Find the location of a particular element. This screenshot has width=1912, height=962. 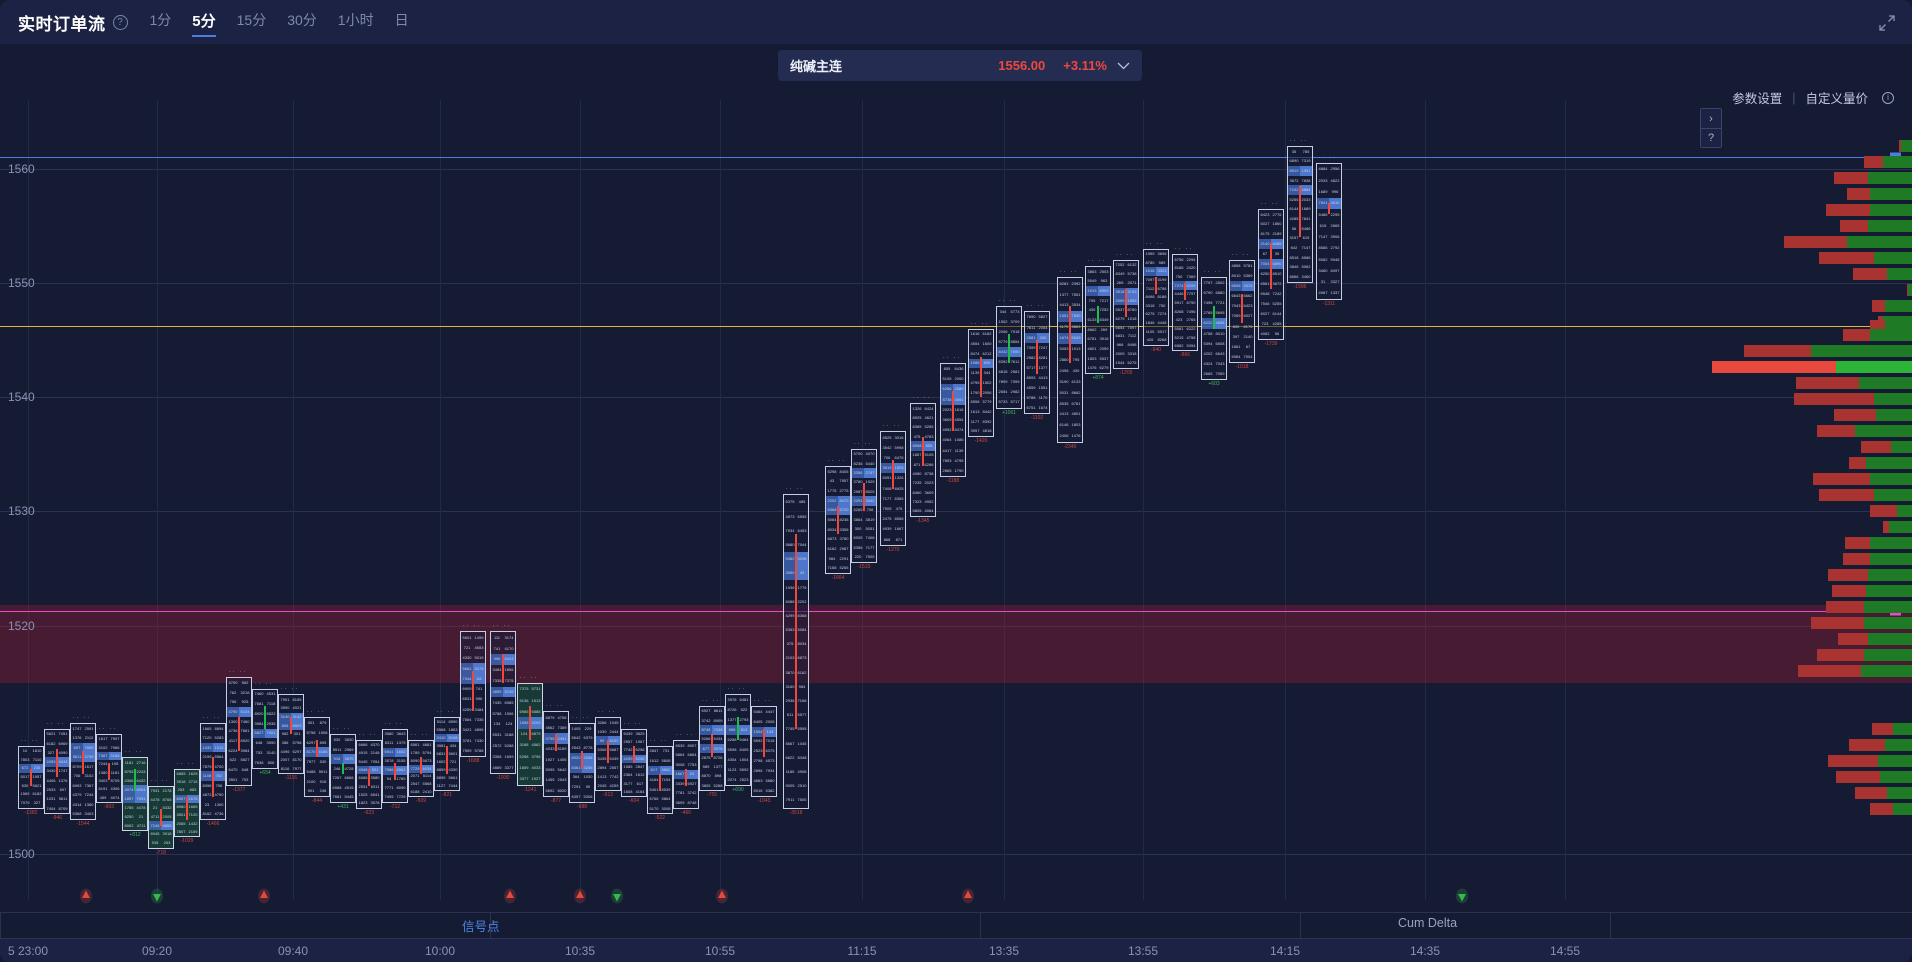

timeframe-tab-1: 5分 is located at coordinates (204, 23).